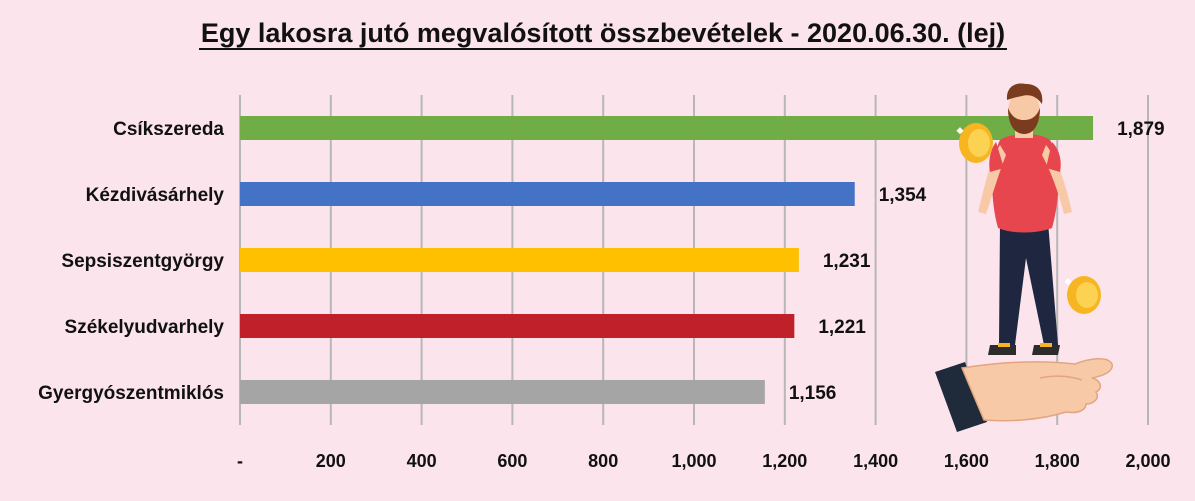 The image size is (1195, 501). What do you see at coordinates (131, 393) in the screenshot?
I see `category-label: Gyergyószentmiklós` at bounding box center [131, 393].